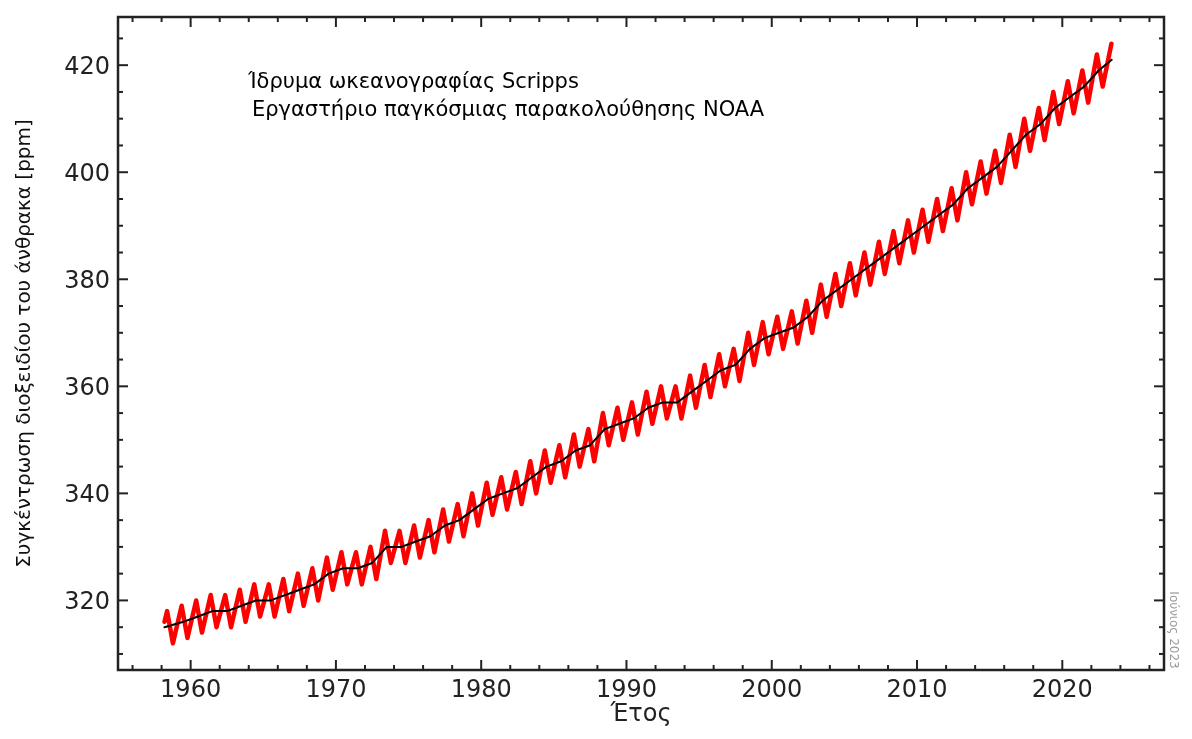 The image size is (1192, 739). Describe the element at coordinates (481, 689) in the screenshot. I see `x-tick-label: 1980` at that location.